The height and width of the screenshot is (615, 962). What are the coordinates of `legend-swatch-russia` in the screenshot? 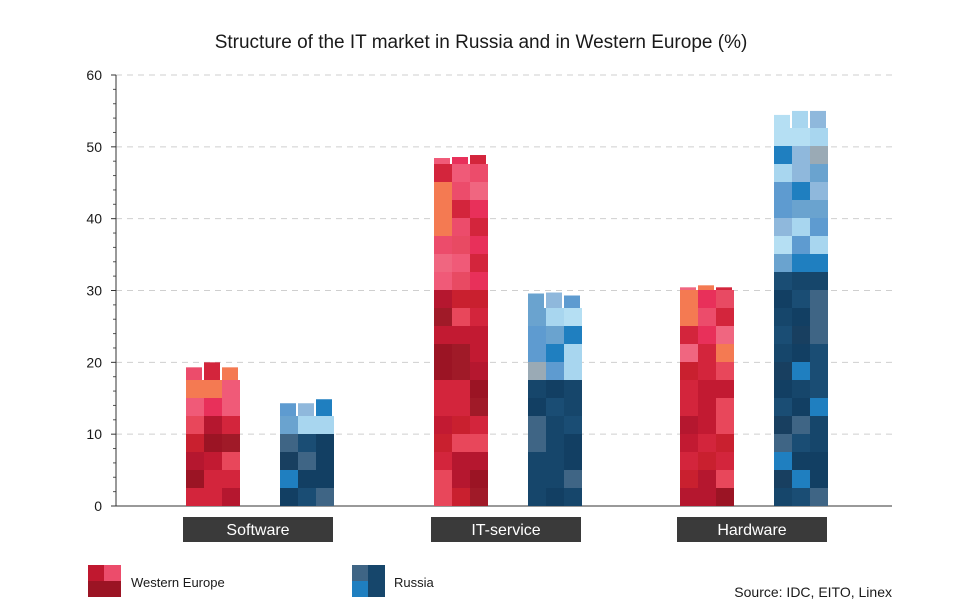 It's located at (368, 581).